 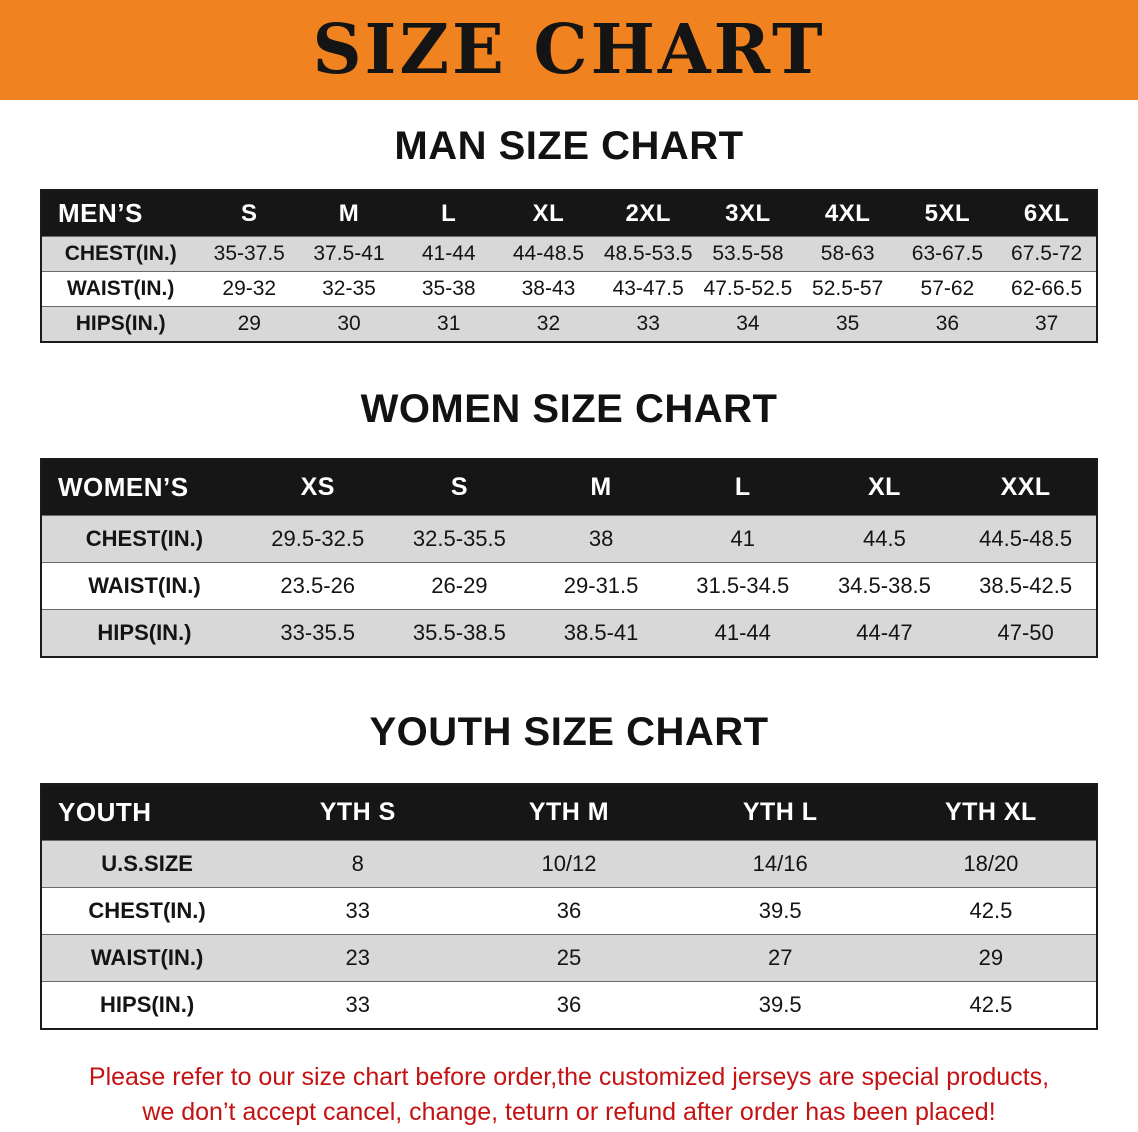 I want to click on size-value: 14/16, so click(x=780, y=864).